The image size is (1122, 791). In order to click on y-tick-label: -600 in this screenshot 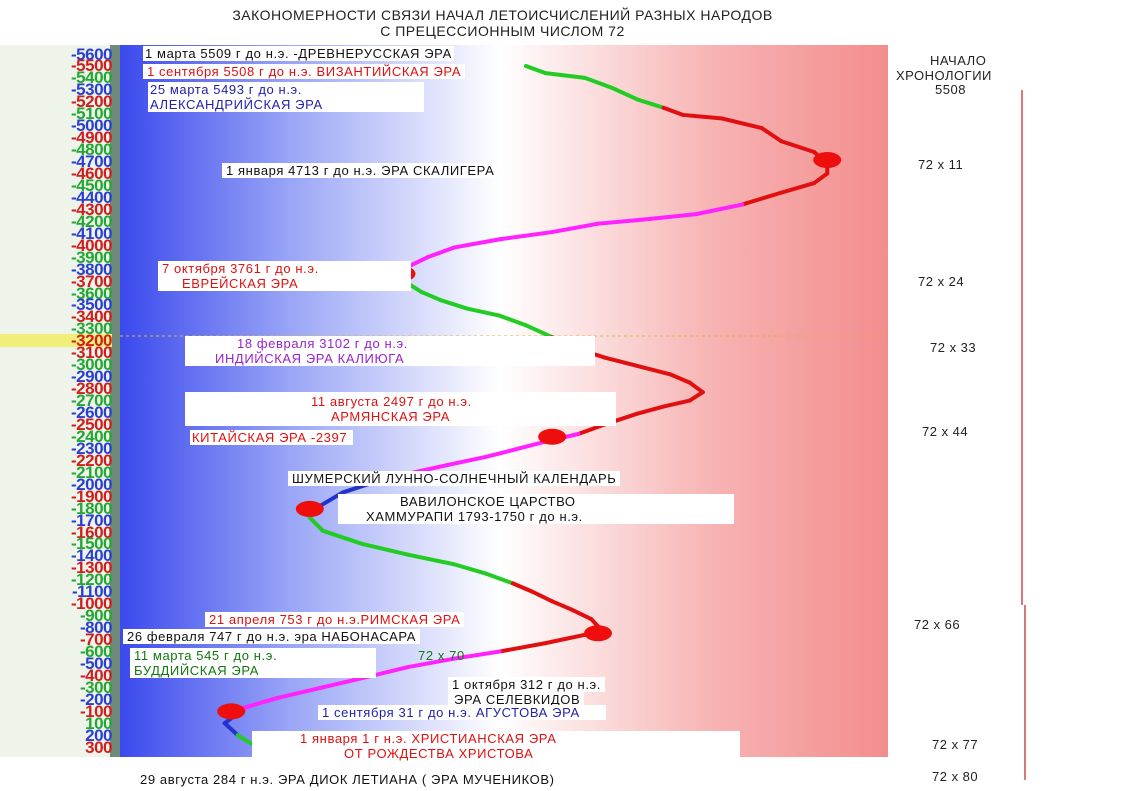, I will do `click(96, 651)`.